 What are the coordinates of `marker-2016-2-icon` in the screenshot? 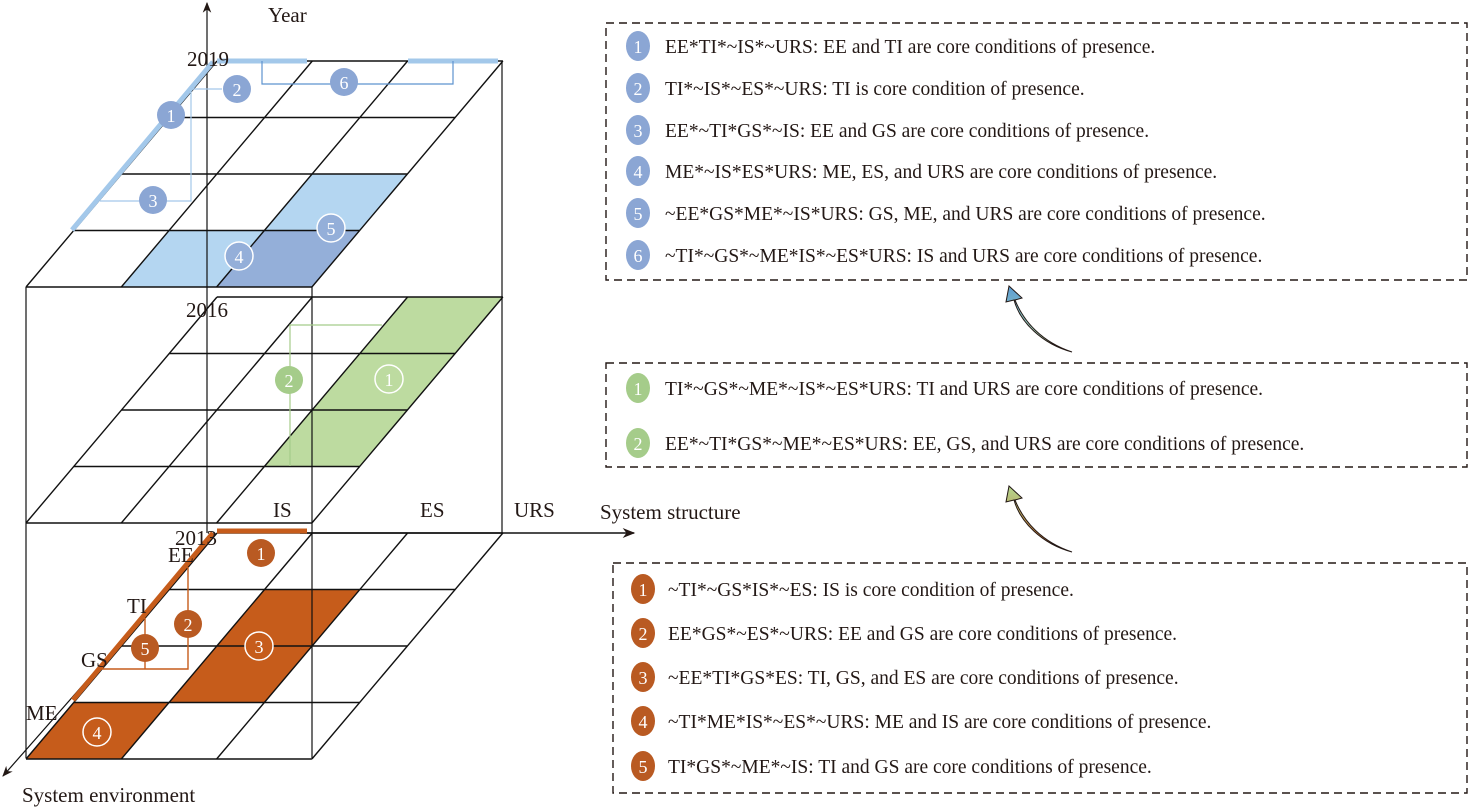 It's located at (289, 380).